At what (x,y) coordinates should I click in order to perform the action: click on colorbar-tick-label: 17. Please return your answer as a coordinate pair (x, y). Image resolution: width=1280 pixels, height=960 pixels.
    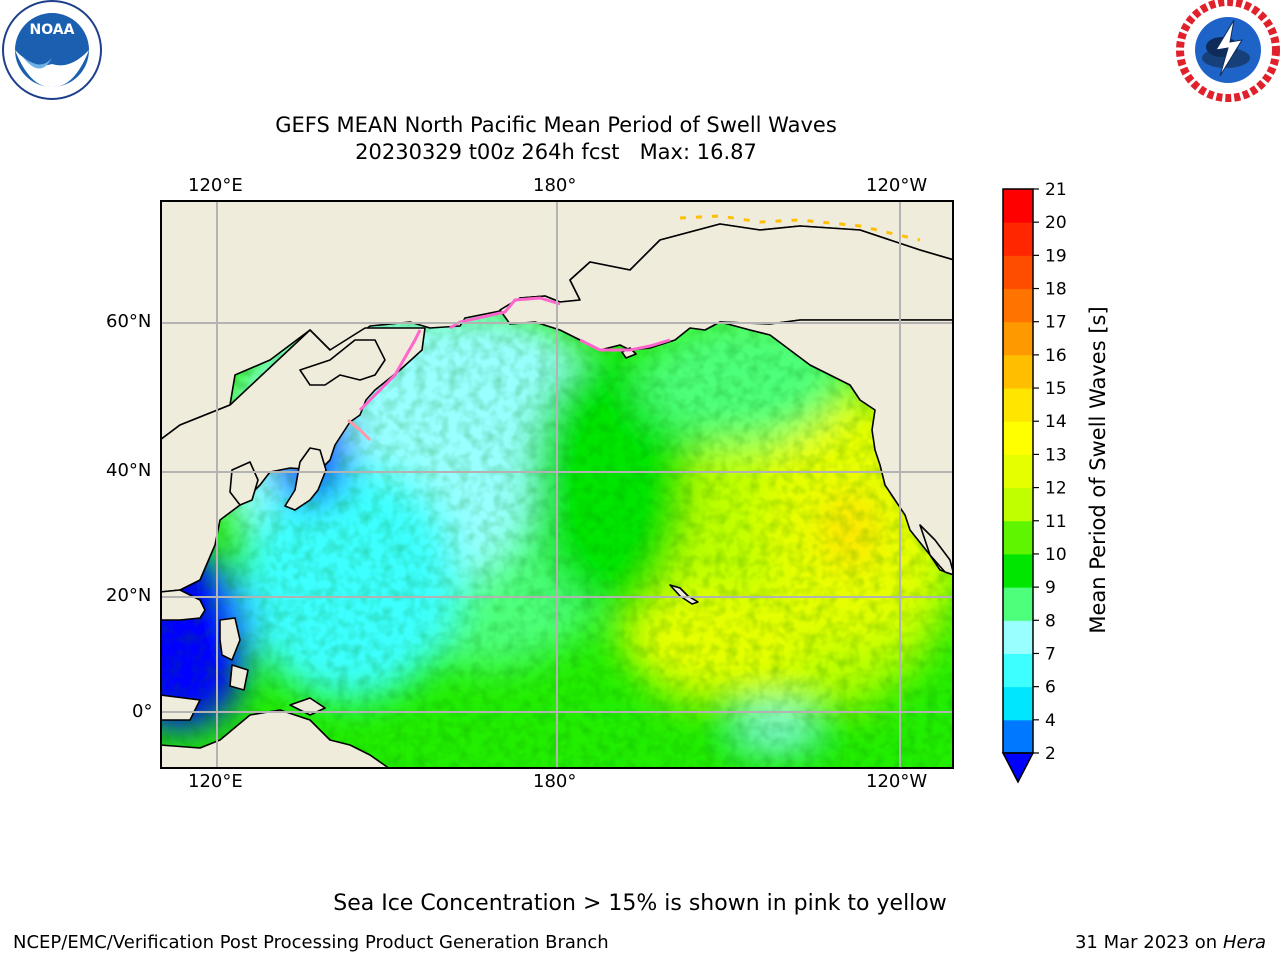
    Looking at the image, I should click on (1056, 323).